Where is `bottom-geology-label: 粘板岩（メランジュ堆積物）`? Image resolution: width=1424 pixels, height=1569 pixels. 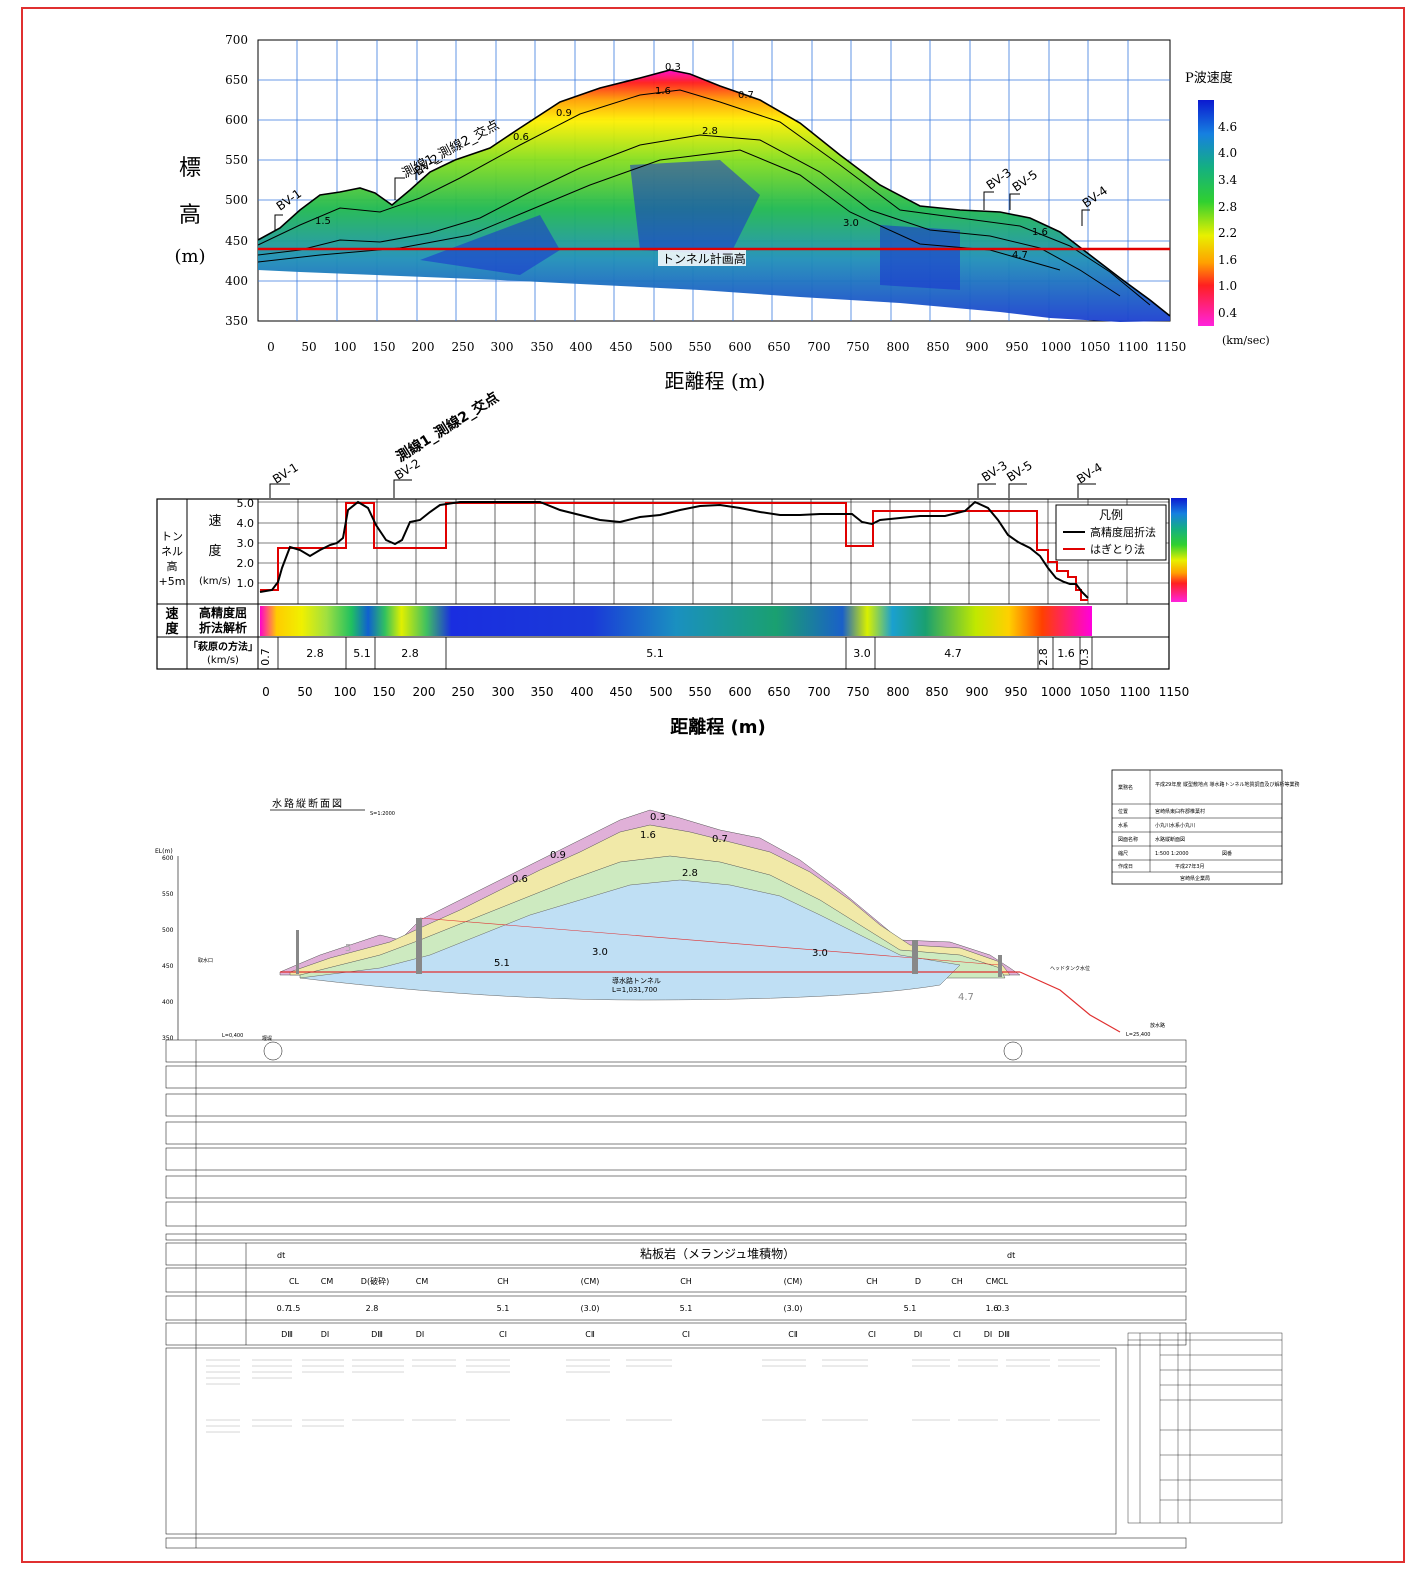
bottom-geology-label: 粘板岩（メランジュ堆積物） is located at coordinates (717, 1253).